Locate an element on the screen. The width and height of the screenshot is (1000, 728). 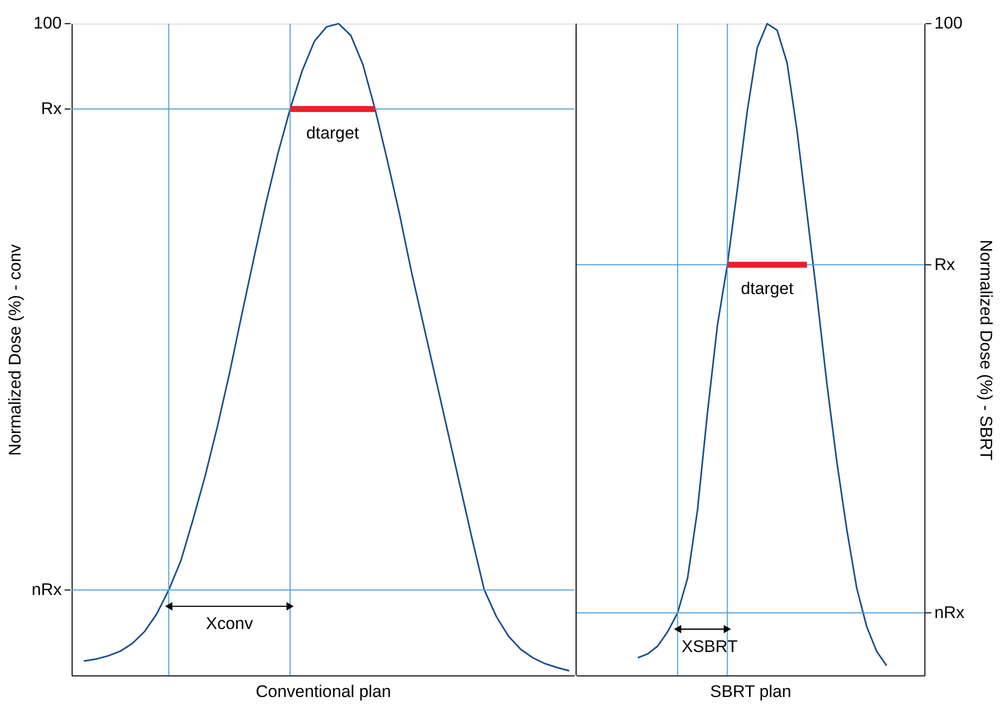
annotation: Xconv is located at coordinates (230, 624).